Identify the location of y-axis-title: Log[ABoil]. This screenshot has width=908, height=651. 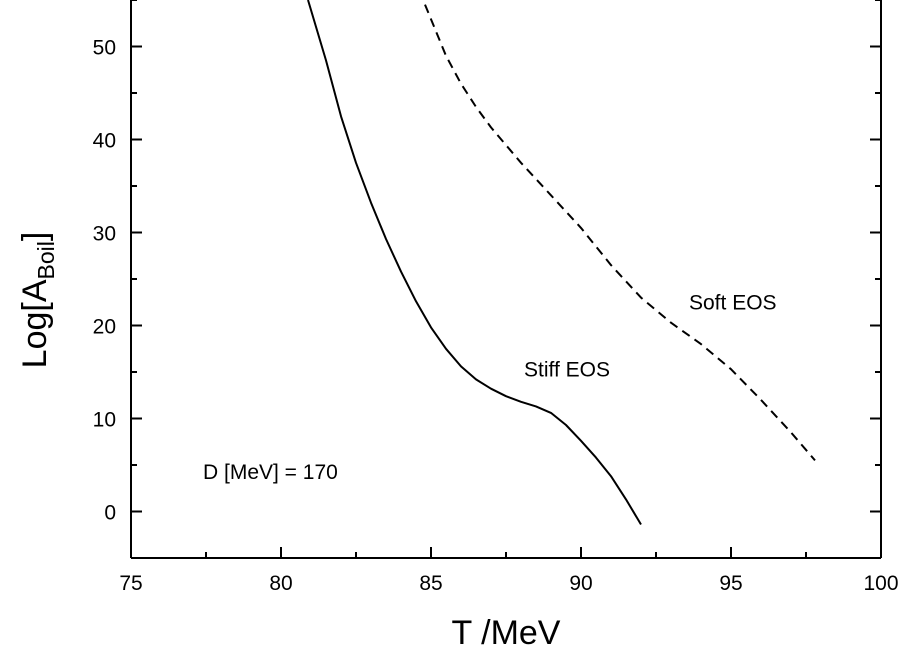
(37, 300).